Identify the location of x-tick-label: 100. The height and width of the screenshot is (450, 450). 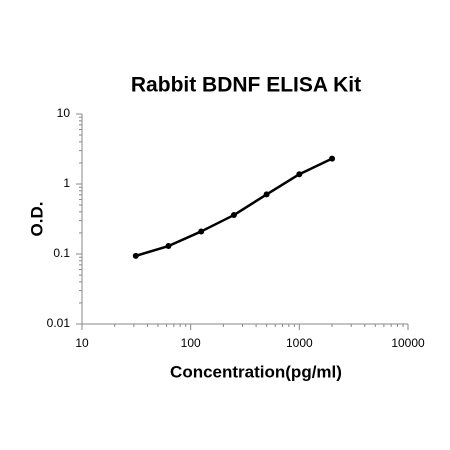
(191, 343).